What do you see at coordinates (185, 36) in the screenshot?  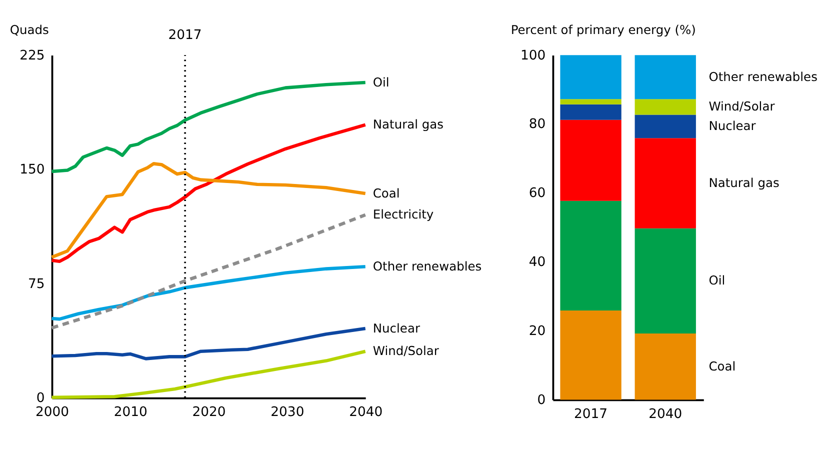 I see `ref-line-label: 2017` at bounding box center [185, 36].